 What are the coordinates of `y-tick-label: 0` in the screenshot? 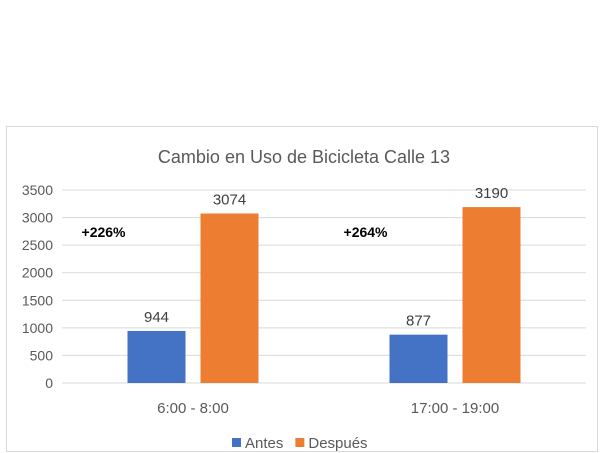 It's located at (49, 383).